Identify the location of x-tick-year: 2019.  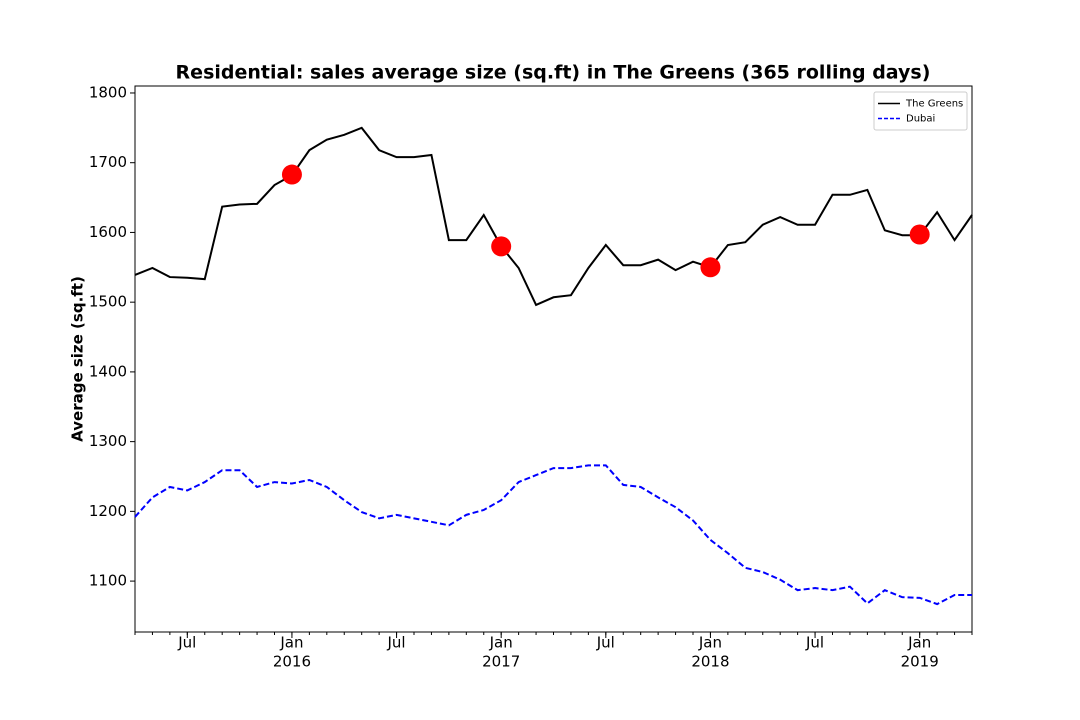
(920, 662).